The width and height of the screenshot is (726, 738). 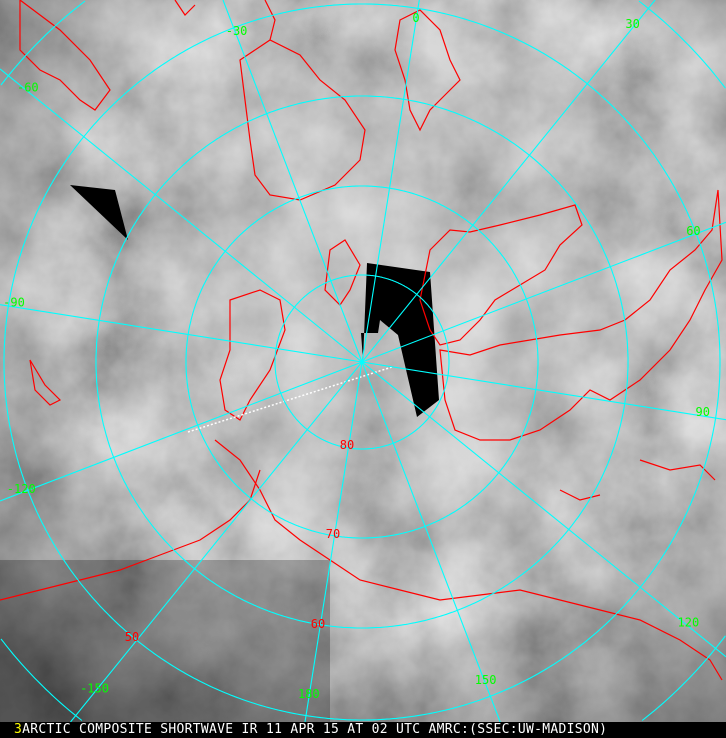 What do you see at coordinates (703, 412) in the screenshot?
I see `longitude-label: 90` at bounding box center [703, 412].